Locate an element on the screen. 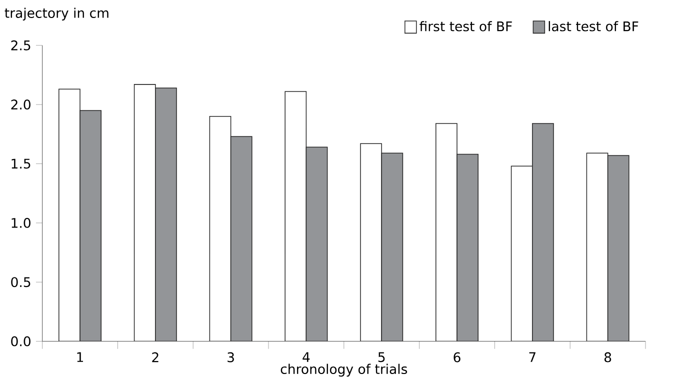 This screenshot has width=687, height=387. legend-label: last test of BF is located at coordinates (593, 26).